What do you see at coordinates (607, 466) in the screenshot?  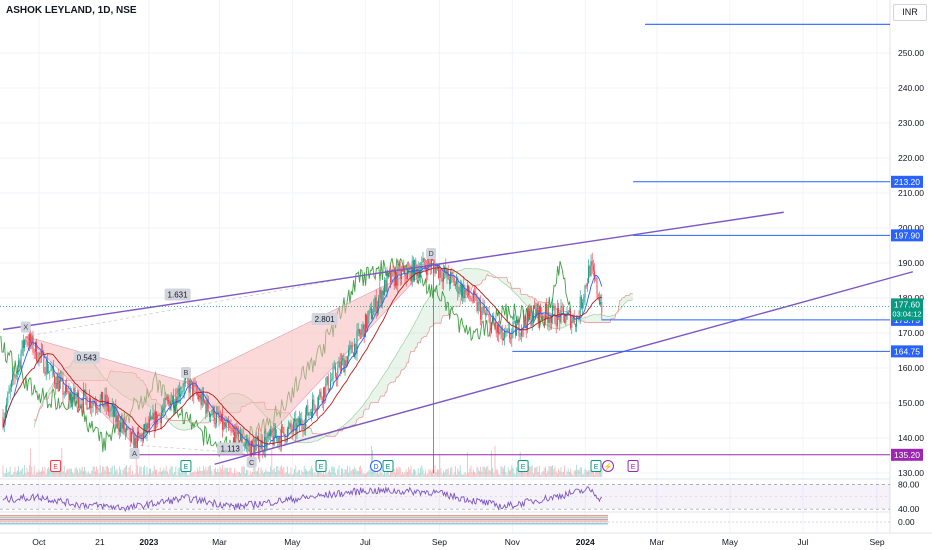 I see `split-marker` at bounding box center [607, 466].